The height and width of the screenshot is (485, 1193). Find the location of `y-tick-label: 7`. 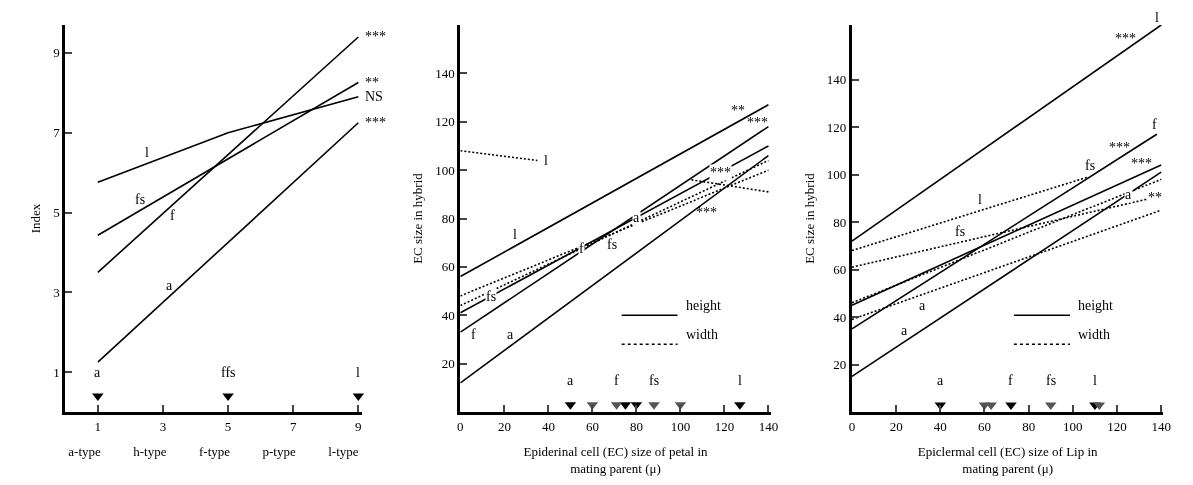

y-tick-label: 7 is located at coordinates (57, 133).